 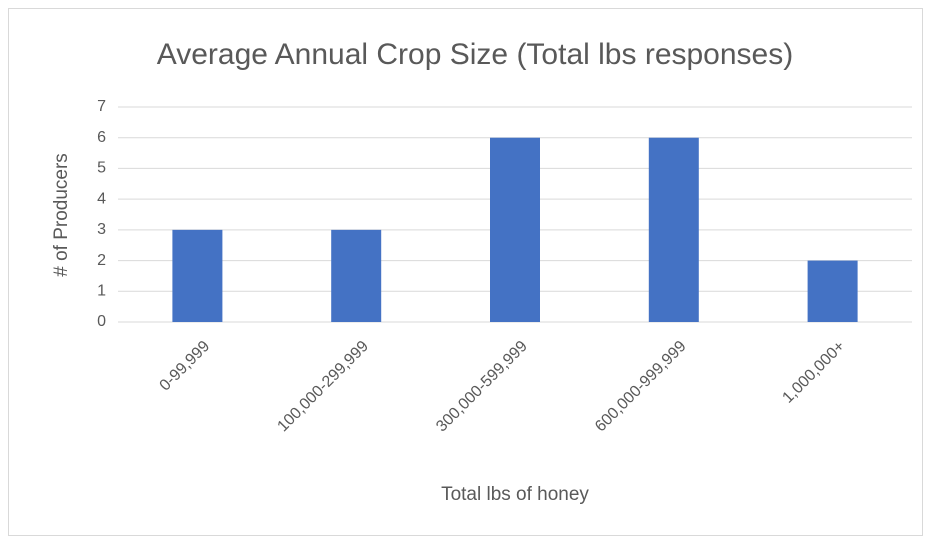 I want to click on y-tick-label: 2, so click(x=101, y=260).